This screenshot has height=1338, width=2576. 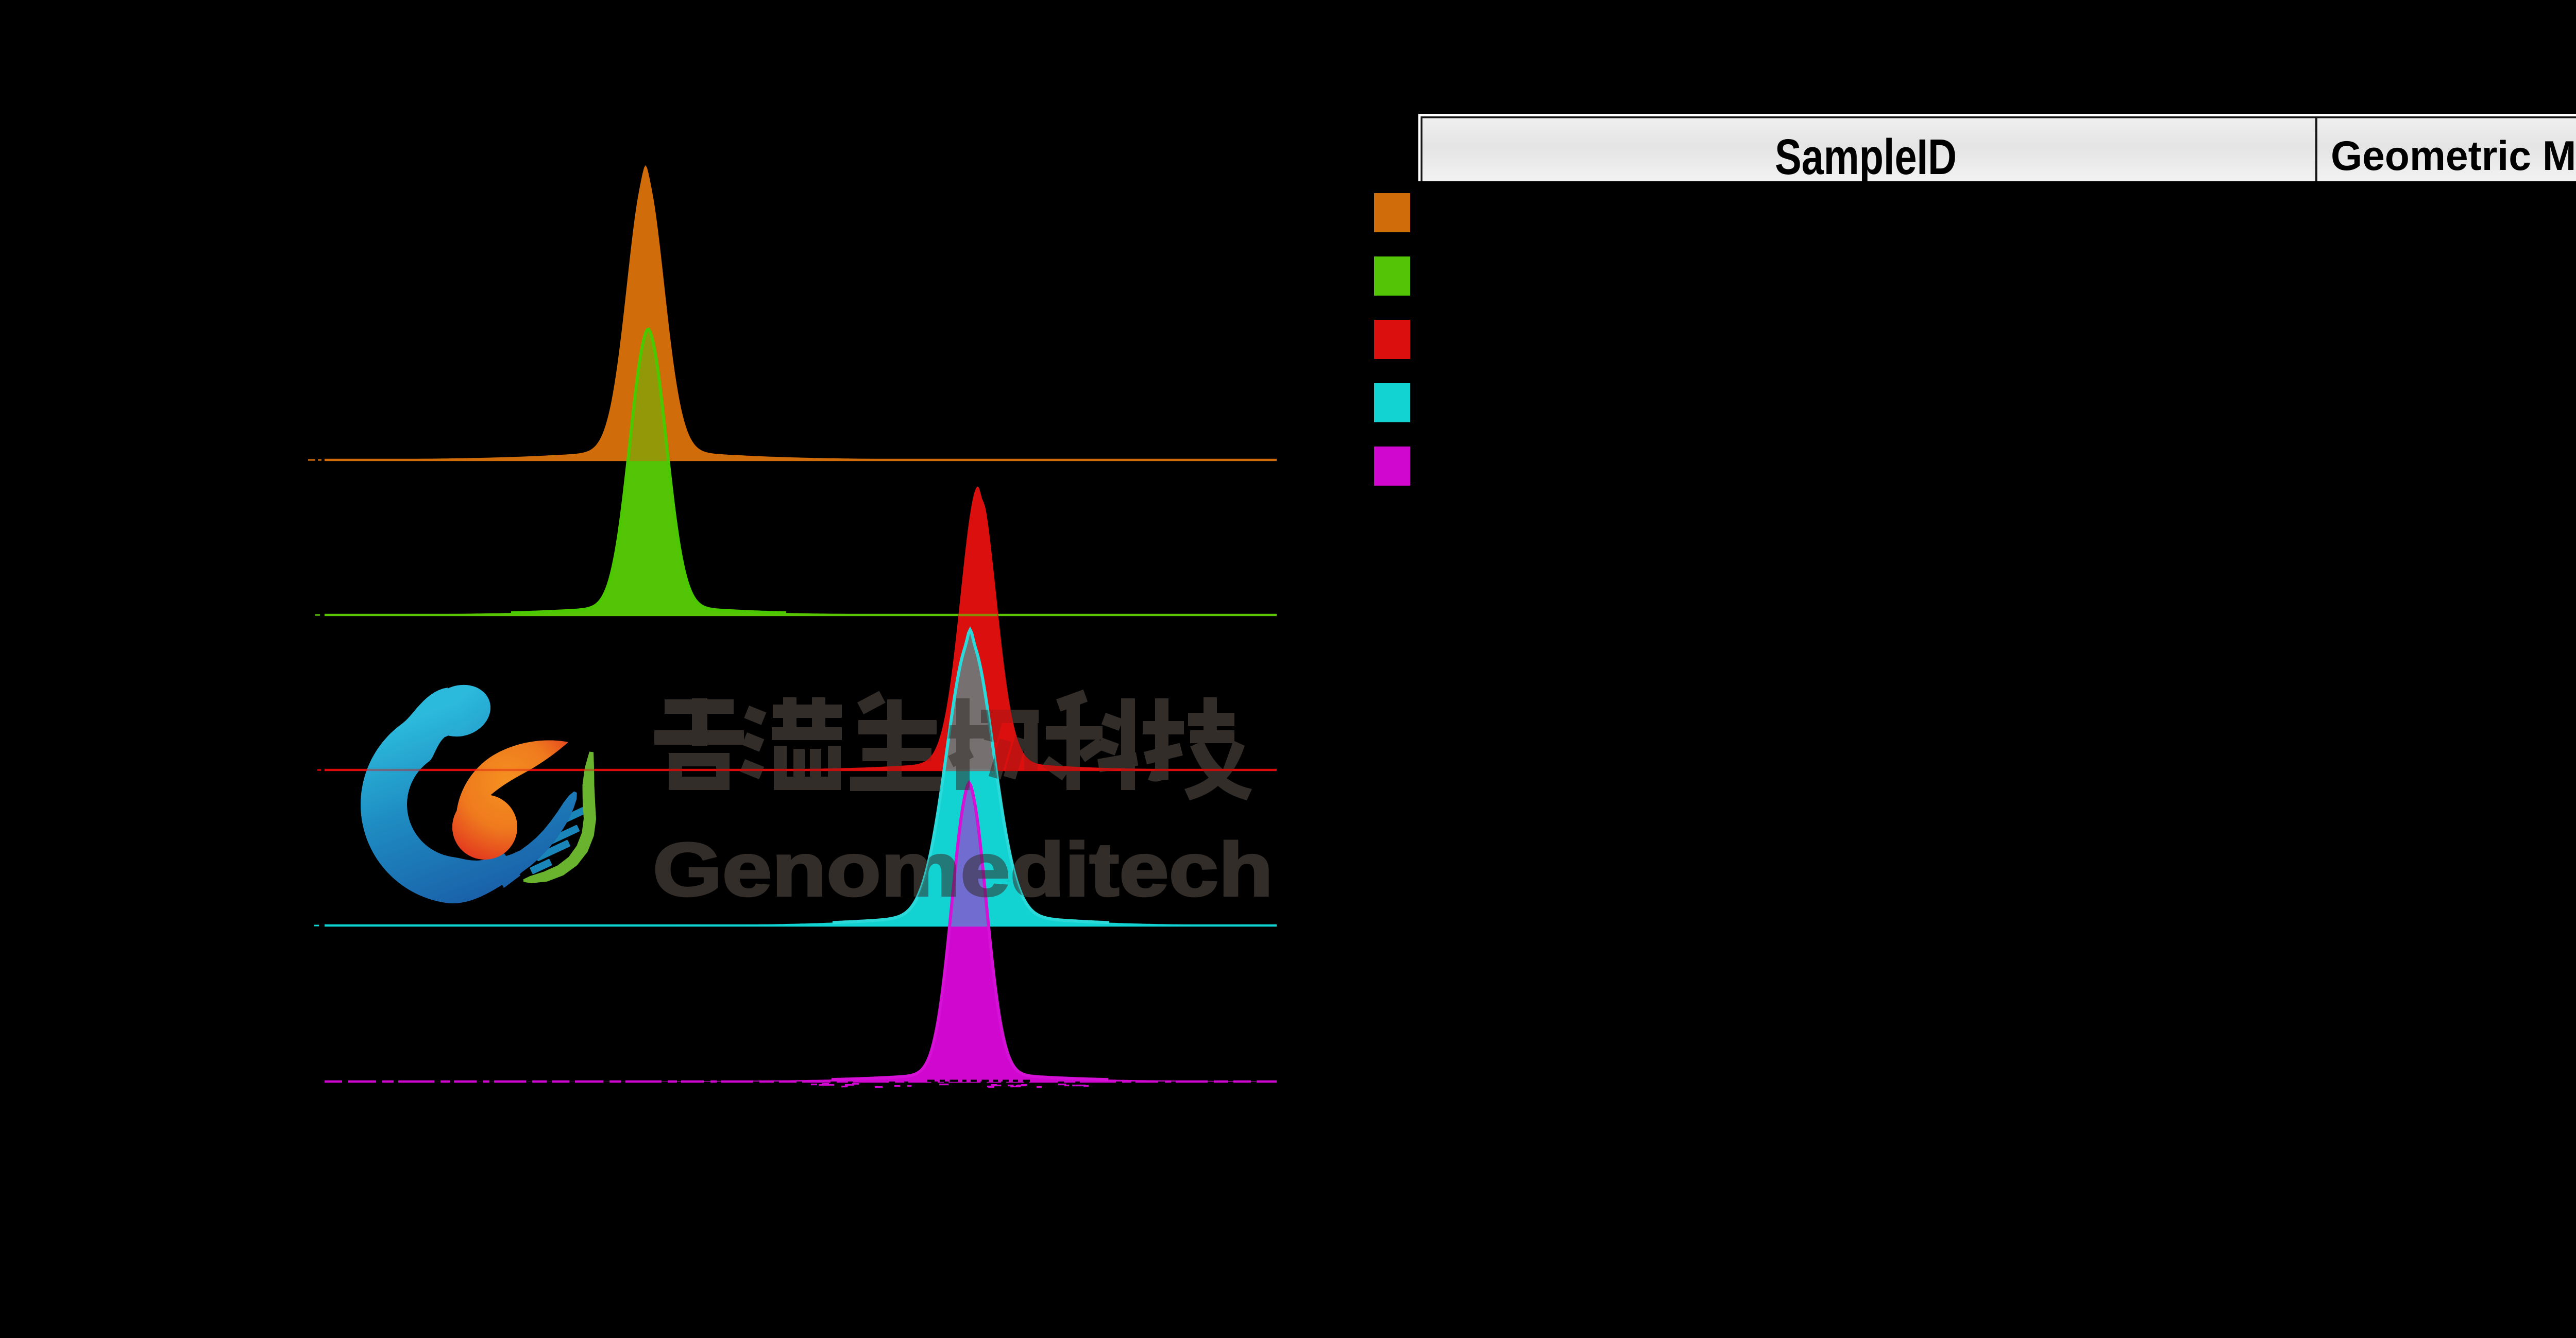 What do you see at coordinates (1866, 157) in the screenshot?
I see `svg-text: SampleID` at bounding box center [1866, 157].